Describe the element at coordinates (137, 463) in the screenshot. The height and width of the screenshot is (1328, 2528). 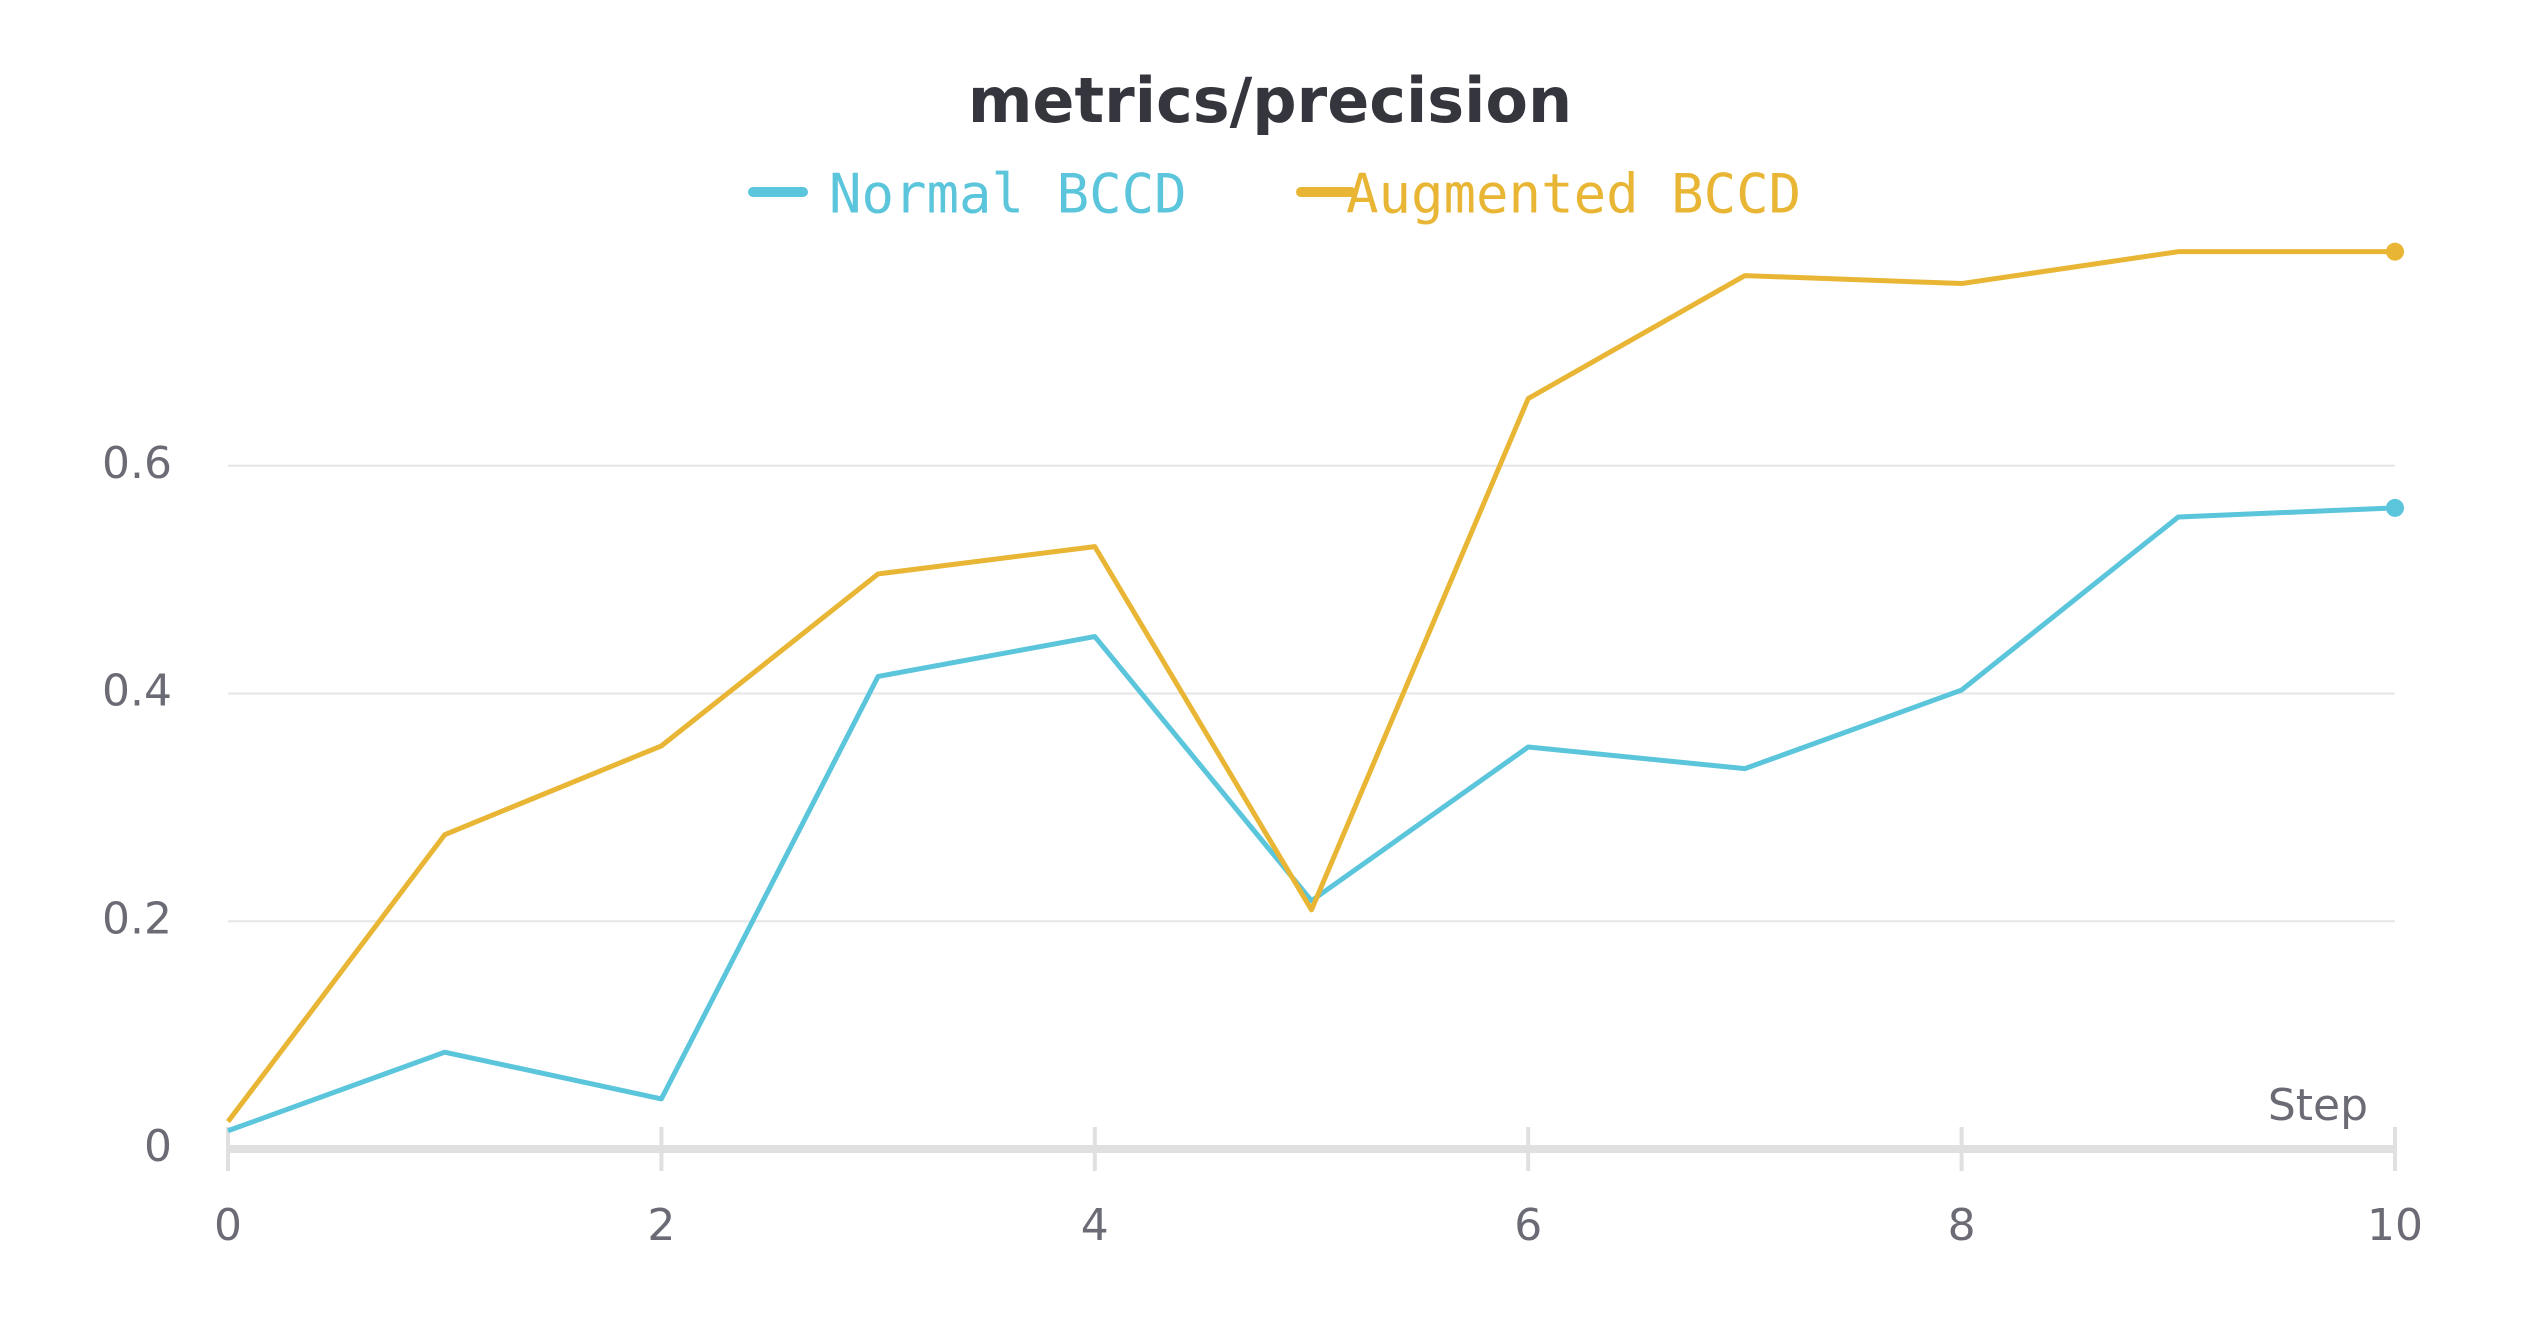
I see `y-tick-label: 0.6` at that location.